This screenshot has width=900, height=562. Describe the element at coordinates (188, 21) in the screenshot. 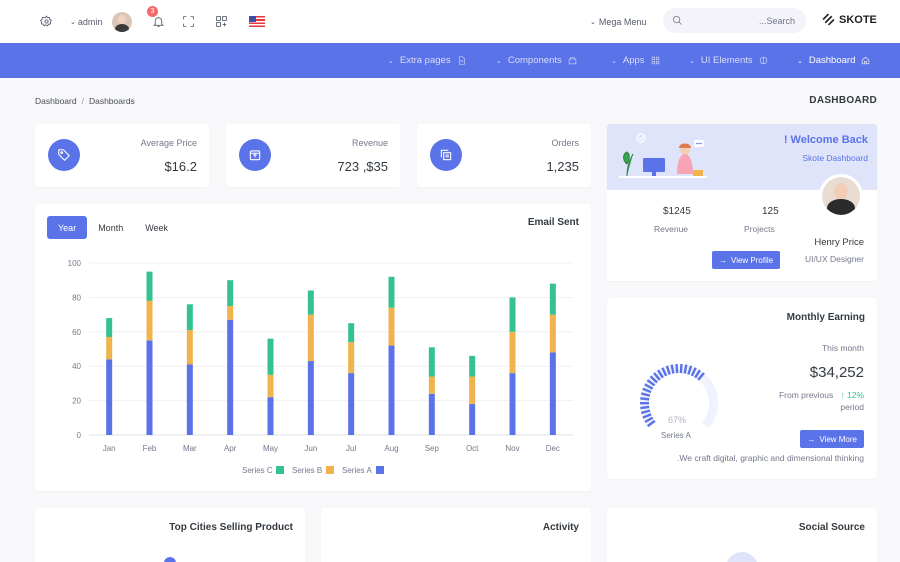

I see `fullscreen-icon` at that location.